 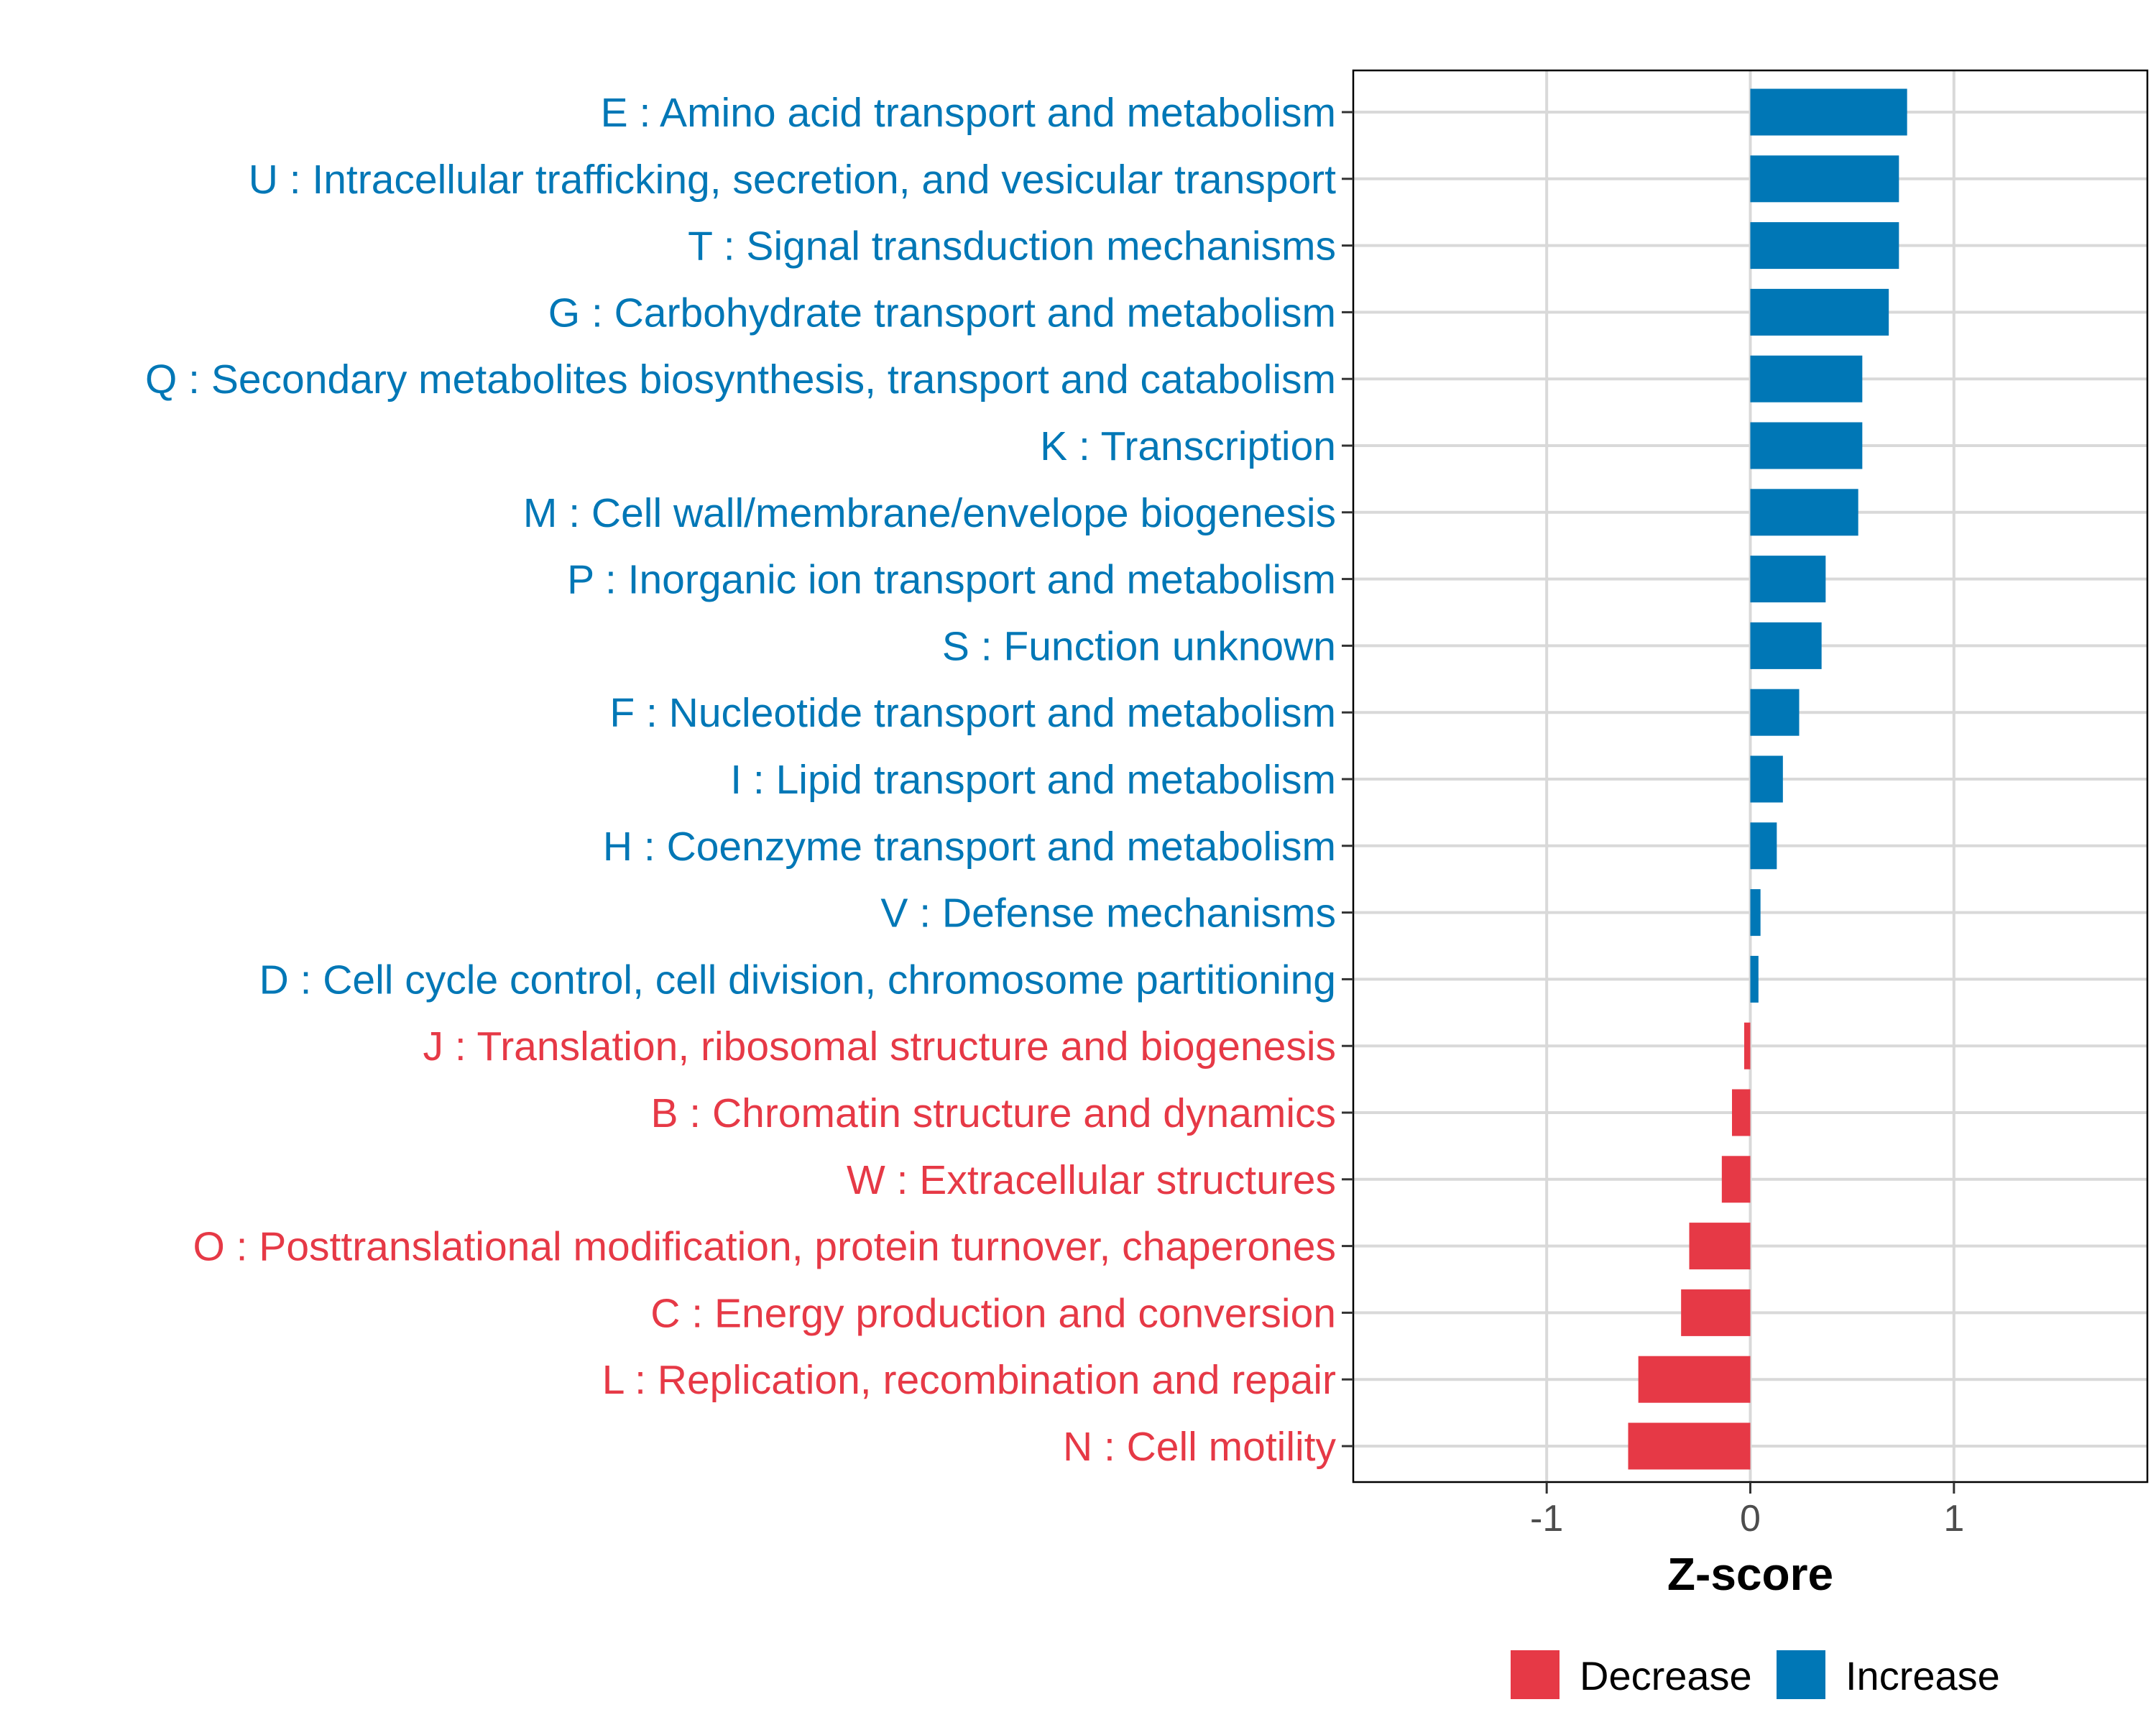 What do you see at coordinates (973, 713) in the screenshot?
I see `category-label: F : Nucleotide transport and metabolism` at bounding box center [973, 713].